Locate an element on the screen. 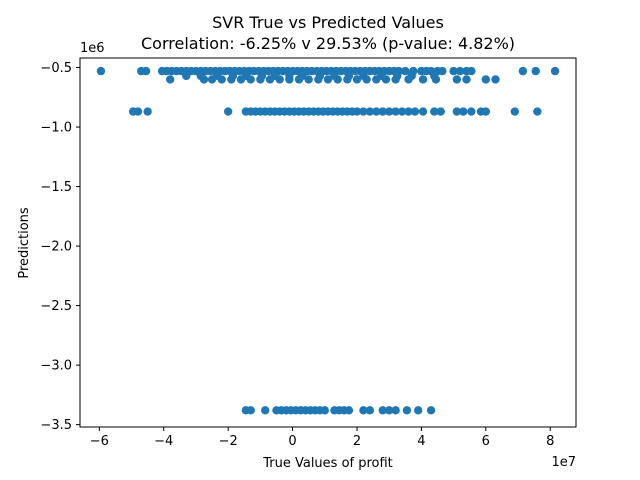 This screenshot has width=640, height=480. x-tick-label: 0 is located at coordinates (292, 441).